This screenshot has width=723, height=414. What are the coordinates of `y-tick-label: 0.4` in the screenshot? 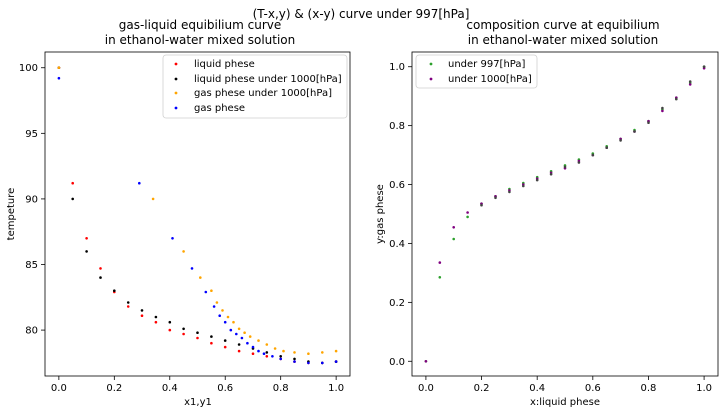 It's located at (397, 244).